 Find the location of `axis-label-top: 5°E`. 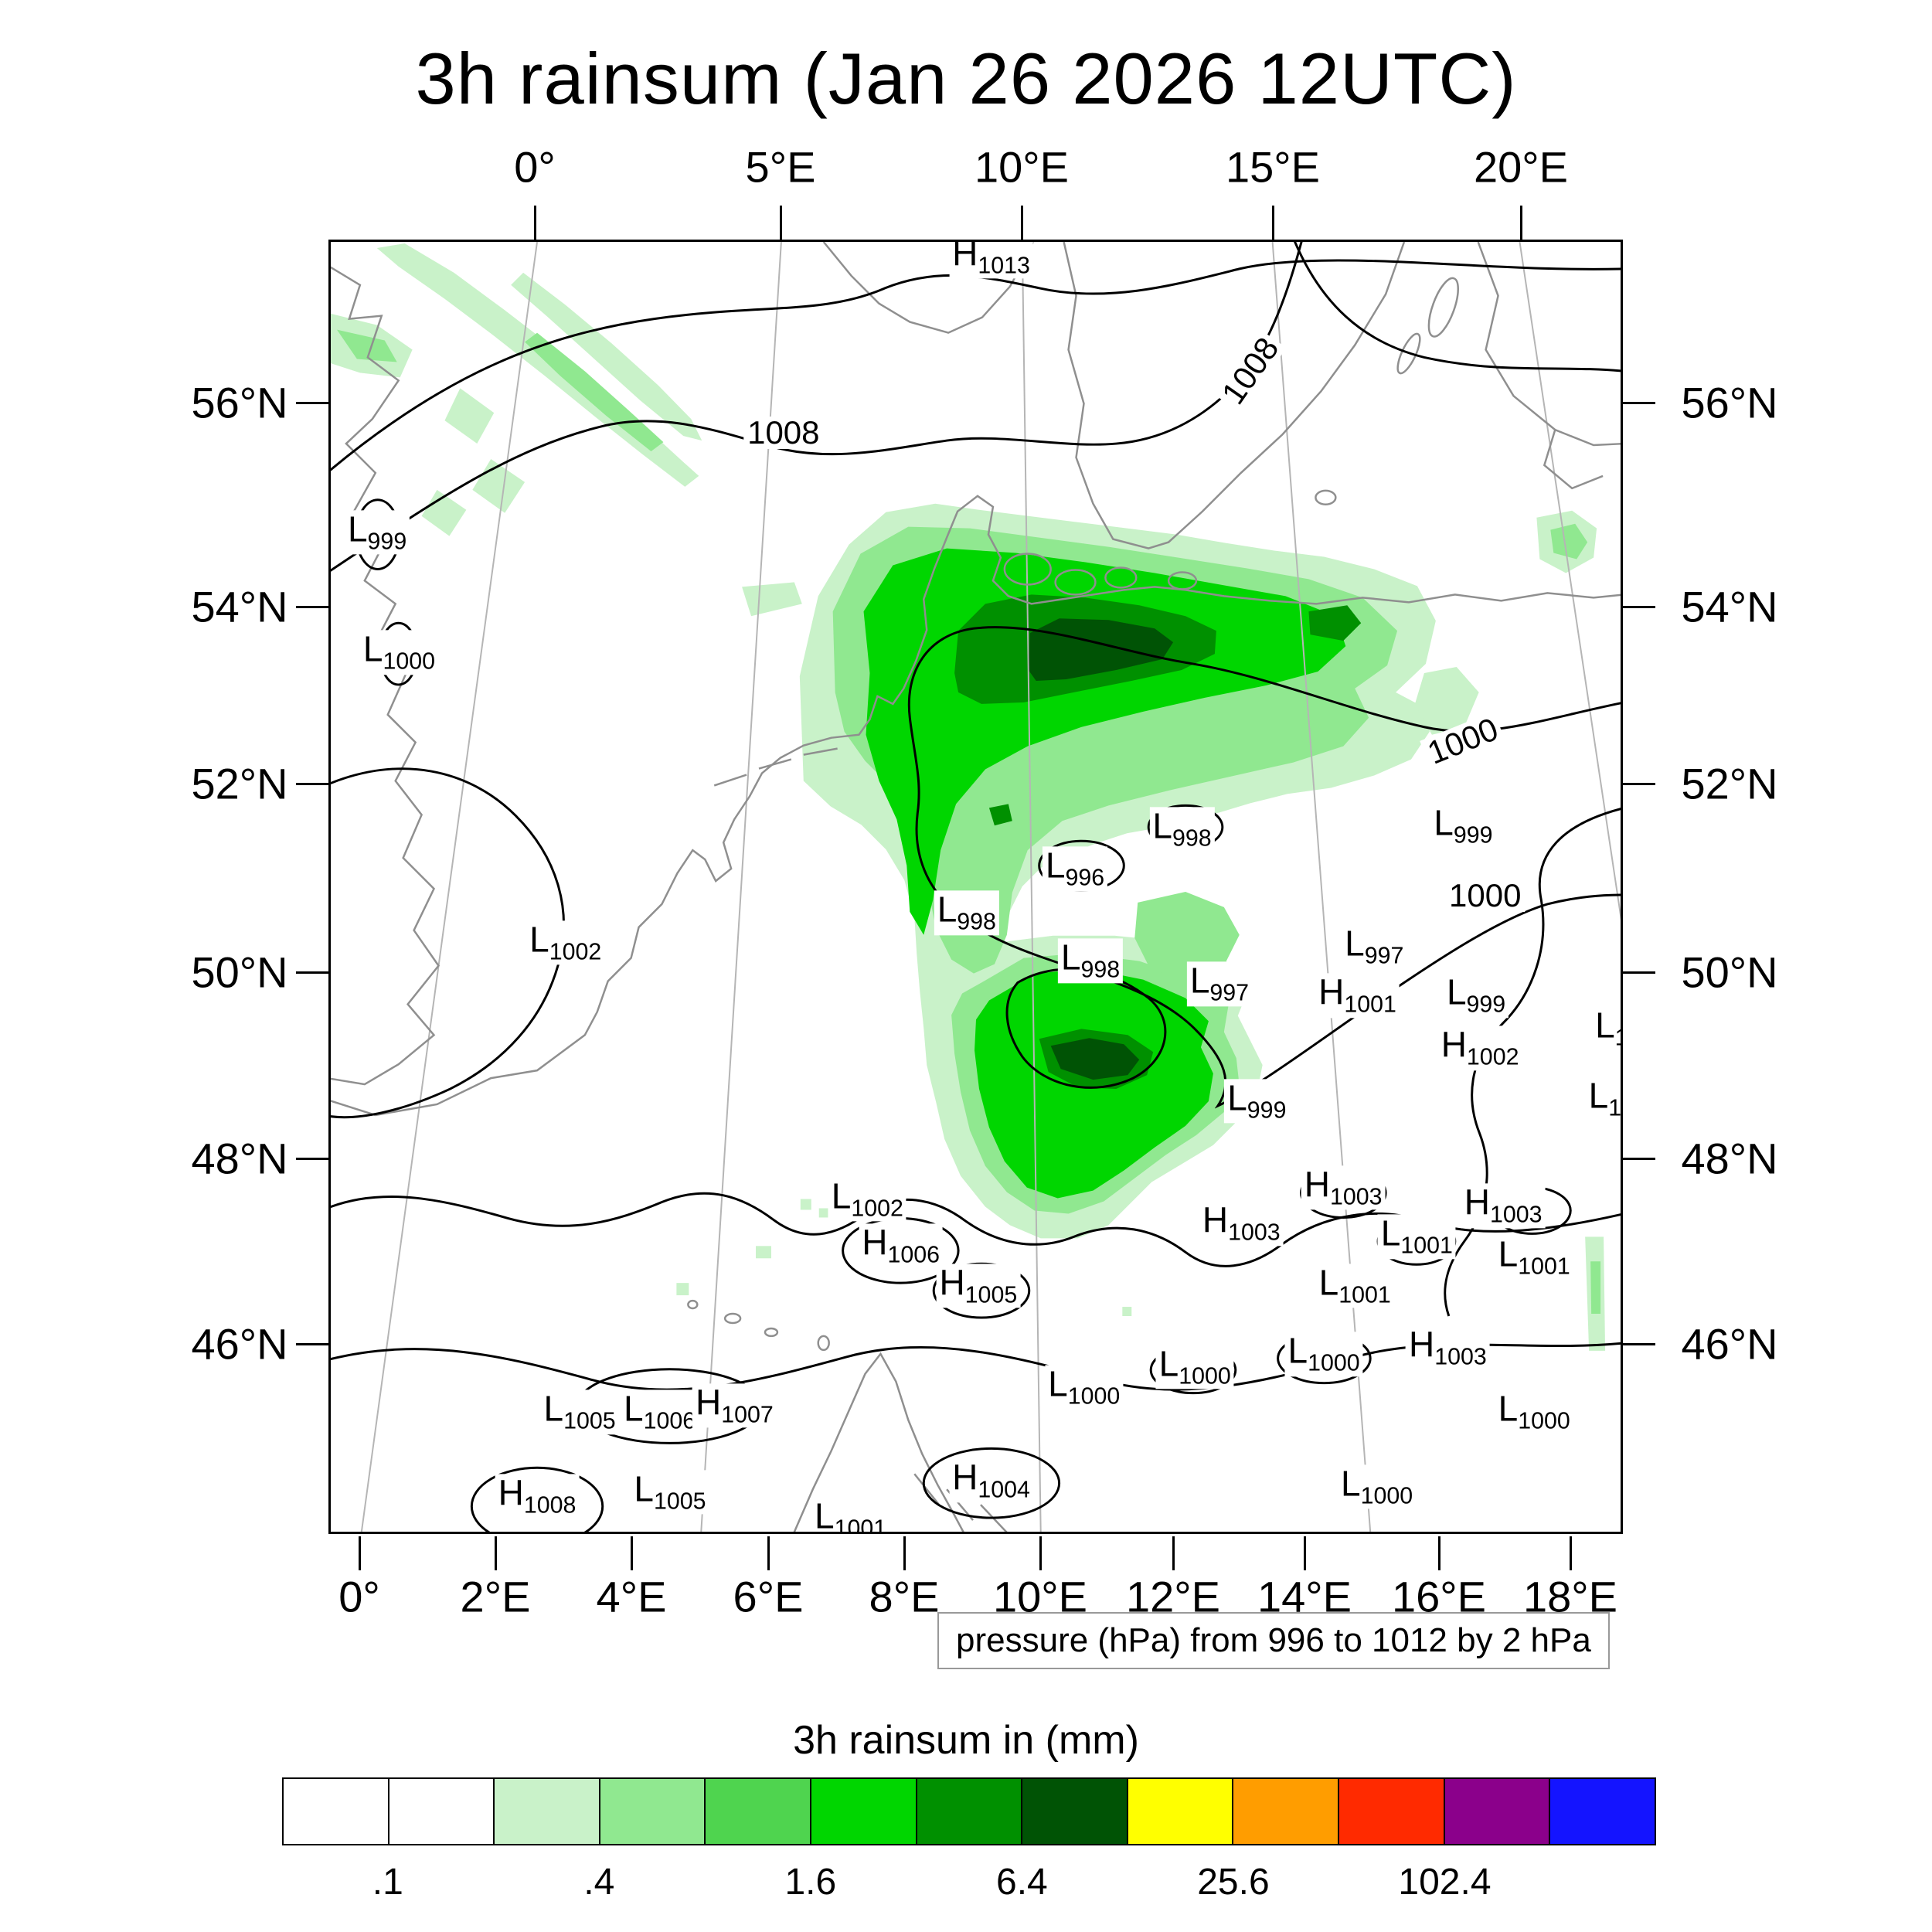

axis-label-top: 5°E is located at coordinates (780, 167).